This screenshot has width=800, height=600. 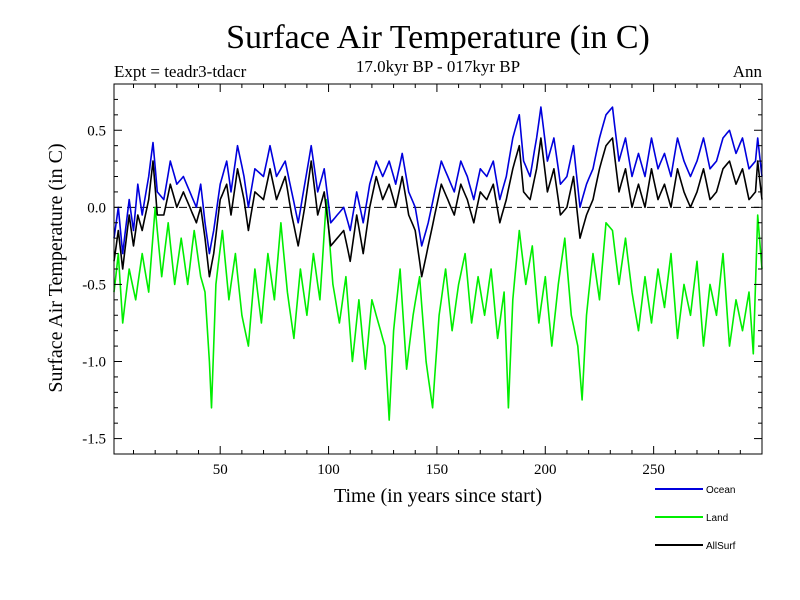 What do you see at coordinates (56, 267) in the screenshot?
I see `y-axis-label: Surface Air Temperature (in C)` at bounding box center [56, 267].